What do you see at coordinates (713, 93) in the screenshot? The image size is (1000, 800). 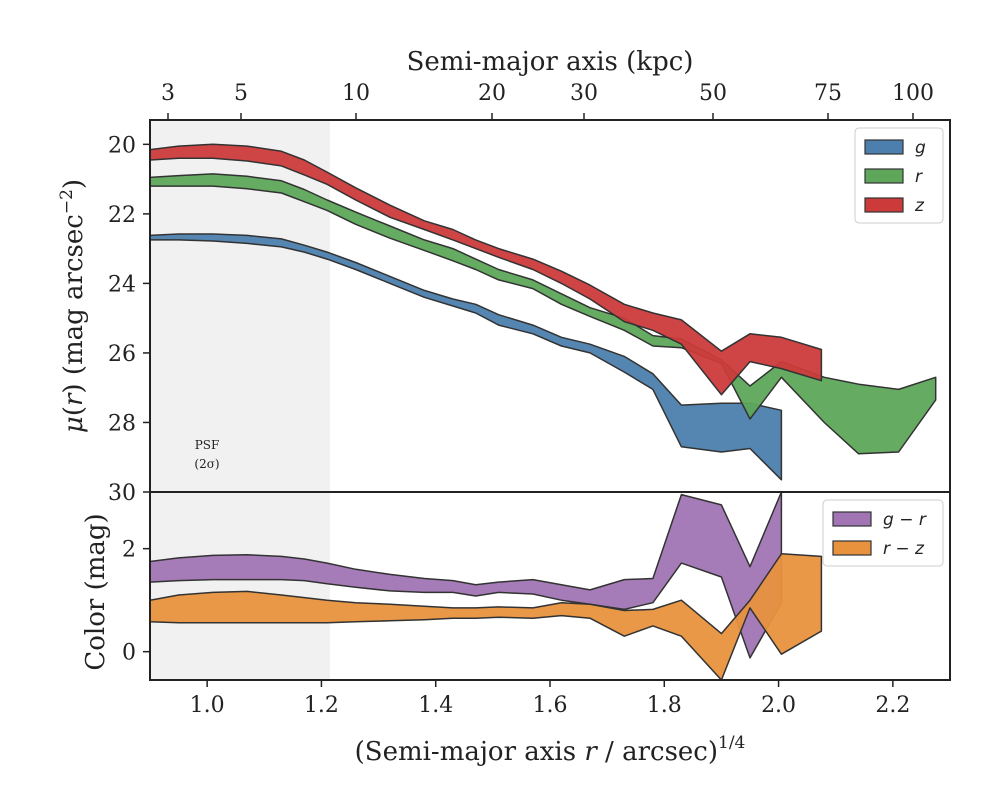 I see `kpc-tick-label: 50` at bounding box center [713, 93].